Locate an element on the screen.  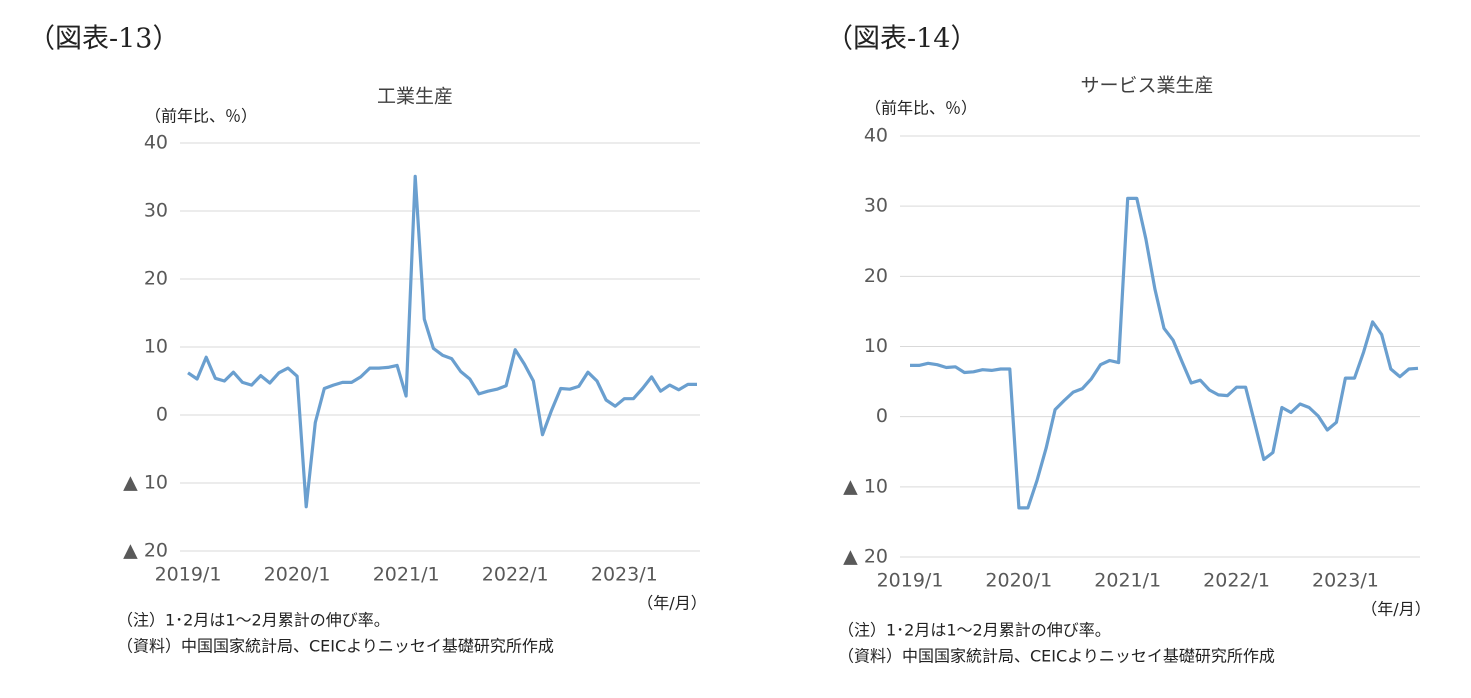
chart-title: サービス業生産 is located at coordinates (1146, 86).